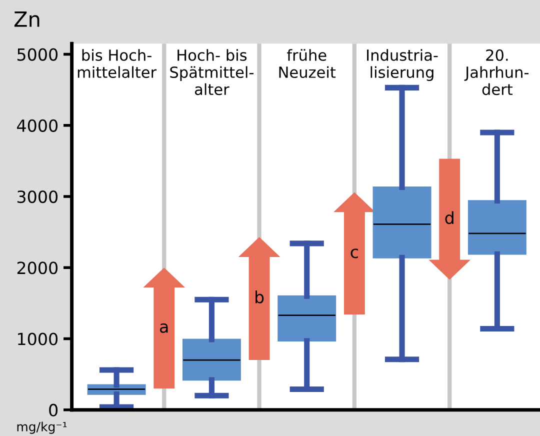 The image size is (540, 436). I want to click on y-tick-label: 3000, so click(37, 197).